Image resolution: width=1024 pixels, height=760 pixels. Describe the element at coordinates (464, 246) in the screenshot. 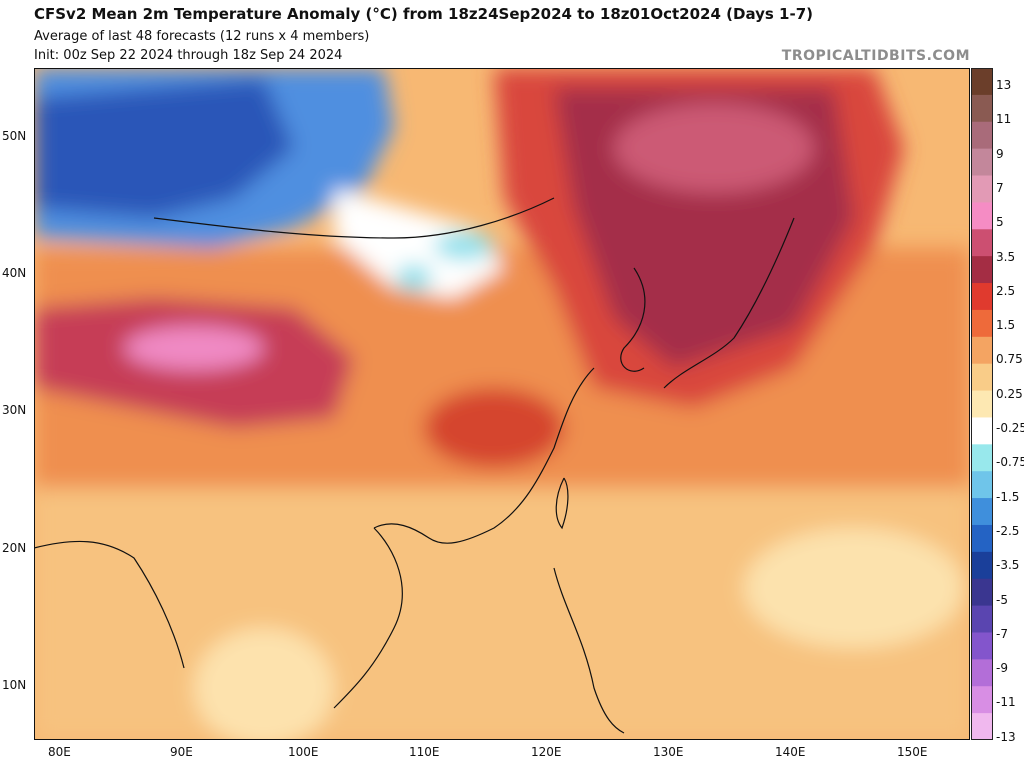

I see `anomaly-cyan-spot` at that location.